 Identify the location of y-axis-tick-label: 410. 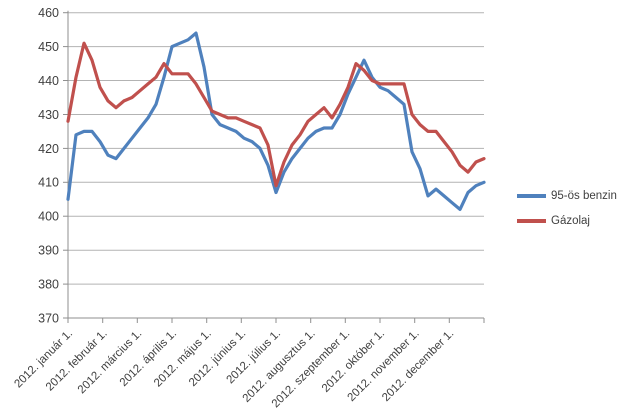
(48, 183).